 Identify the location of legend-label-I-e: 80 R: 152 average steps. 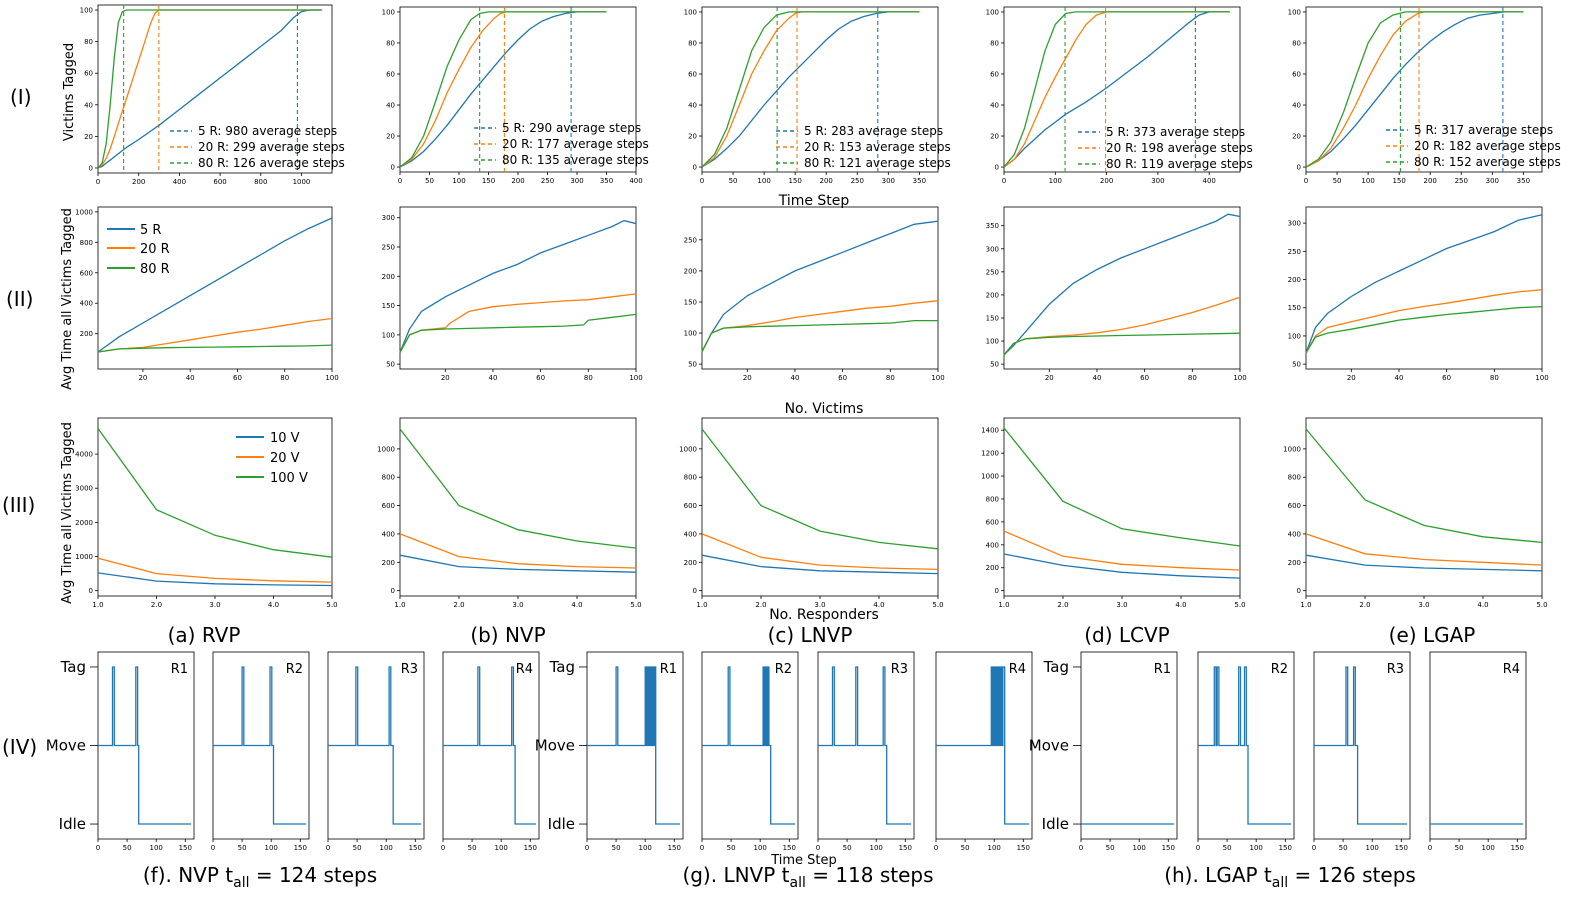
(1487, 162).